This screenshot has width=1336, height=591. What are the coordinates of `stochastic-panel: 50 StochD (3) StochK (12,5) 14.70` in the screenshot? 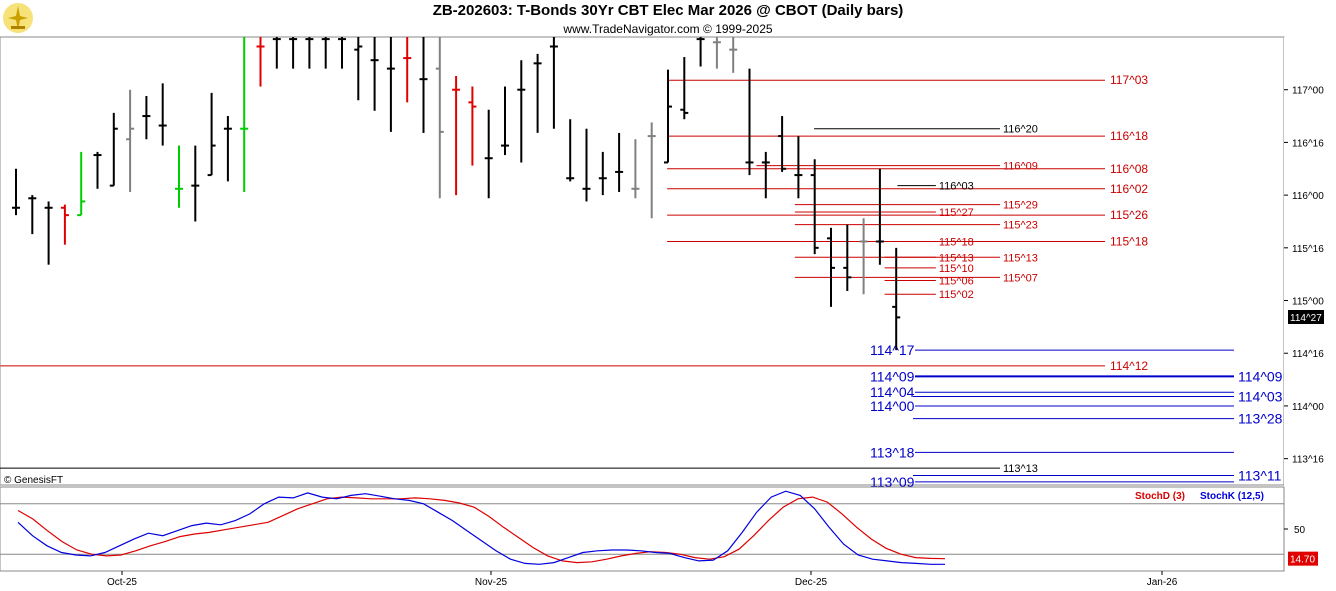 It's located at (659, 529).